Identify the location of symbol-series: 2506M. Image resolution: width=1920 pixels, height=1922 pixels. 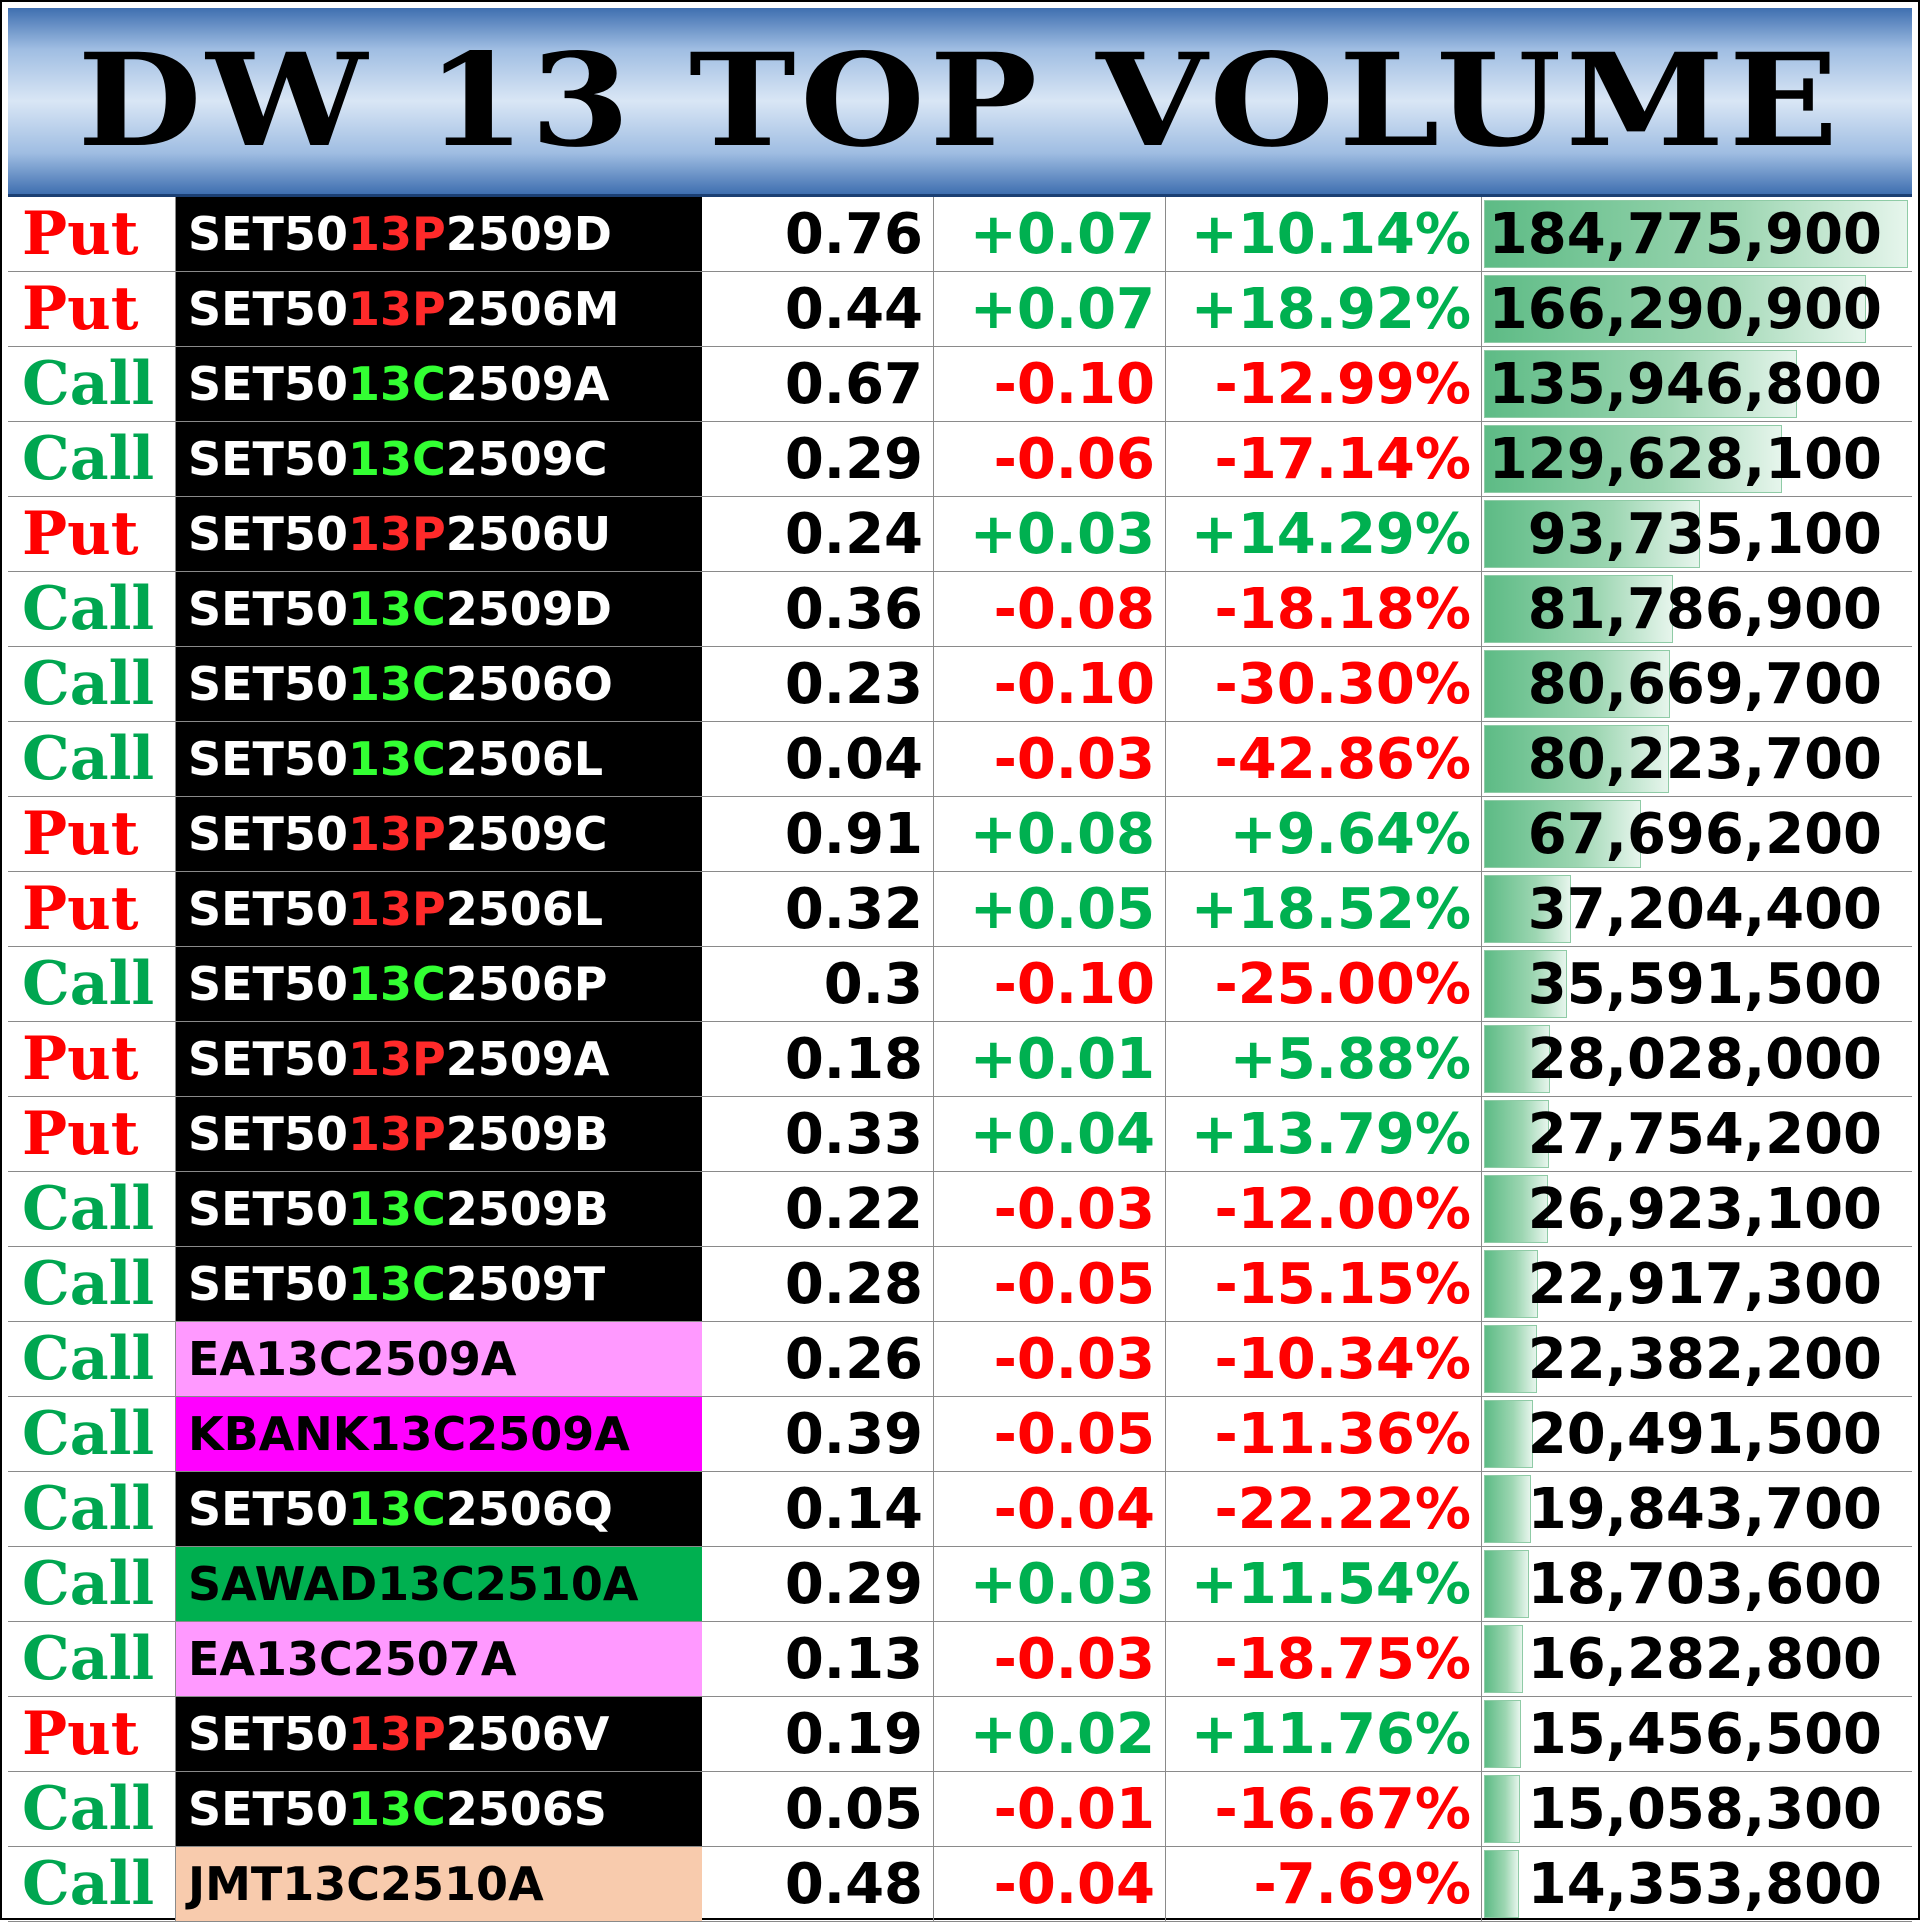
(532, 309).